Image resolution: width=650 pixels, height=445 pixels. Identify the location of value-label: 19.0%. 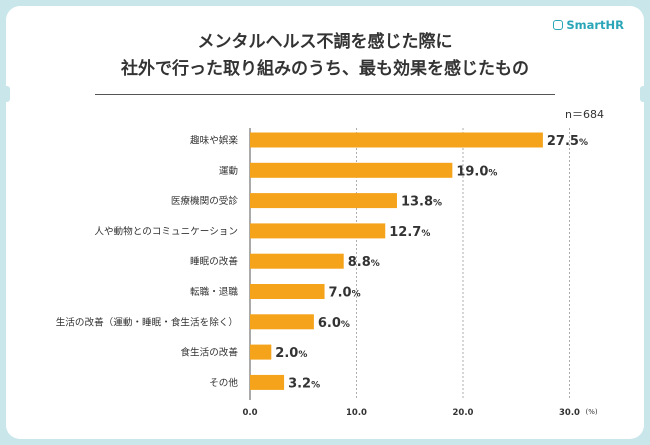
(476, 171).